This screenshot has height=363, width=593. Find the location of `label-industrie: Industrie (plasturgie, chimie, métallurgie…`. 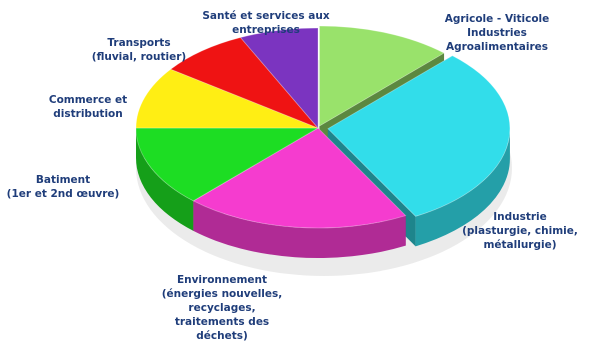

label-industrie: Industrie (plasturgie, chimie, métallurgie… is located at coordinates (520, 231).